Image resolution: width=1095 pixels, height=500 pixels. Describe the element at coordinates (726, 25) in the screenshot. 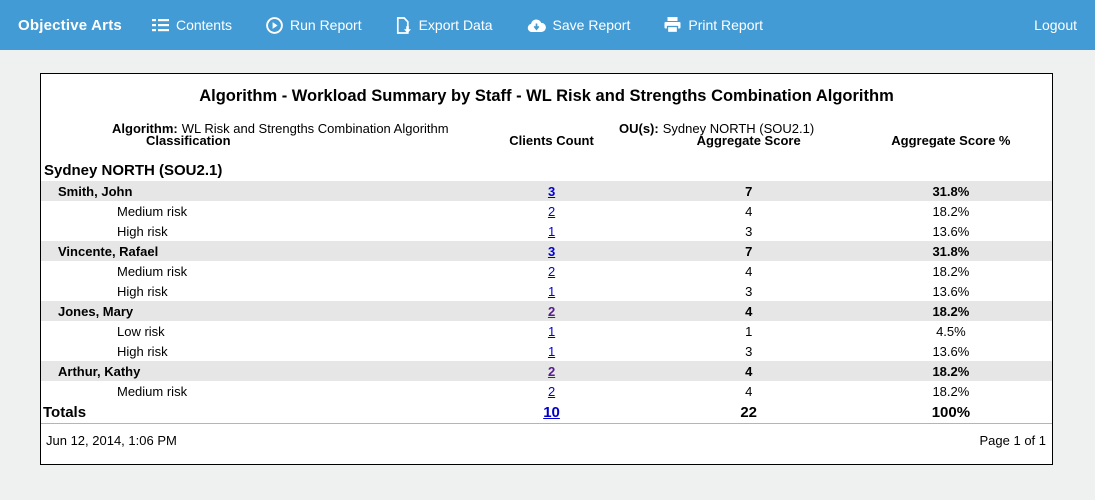

I see `nav-item-label: Print Report` at that location.